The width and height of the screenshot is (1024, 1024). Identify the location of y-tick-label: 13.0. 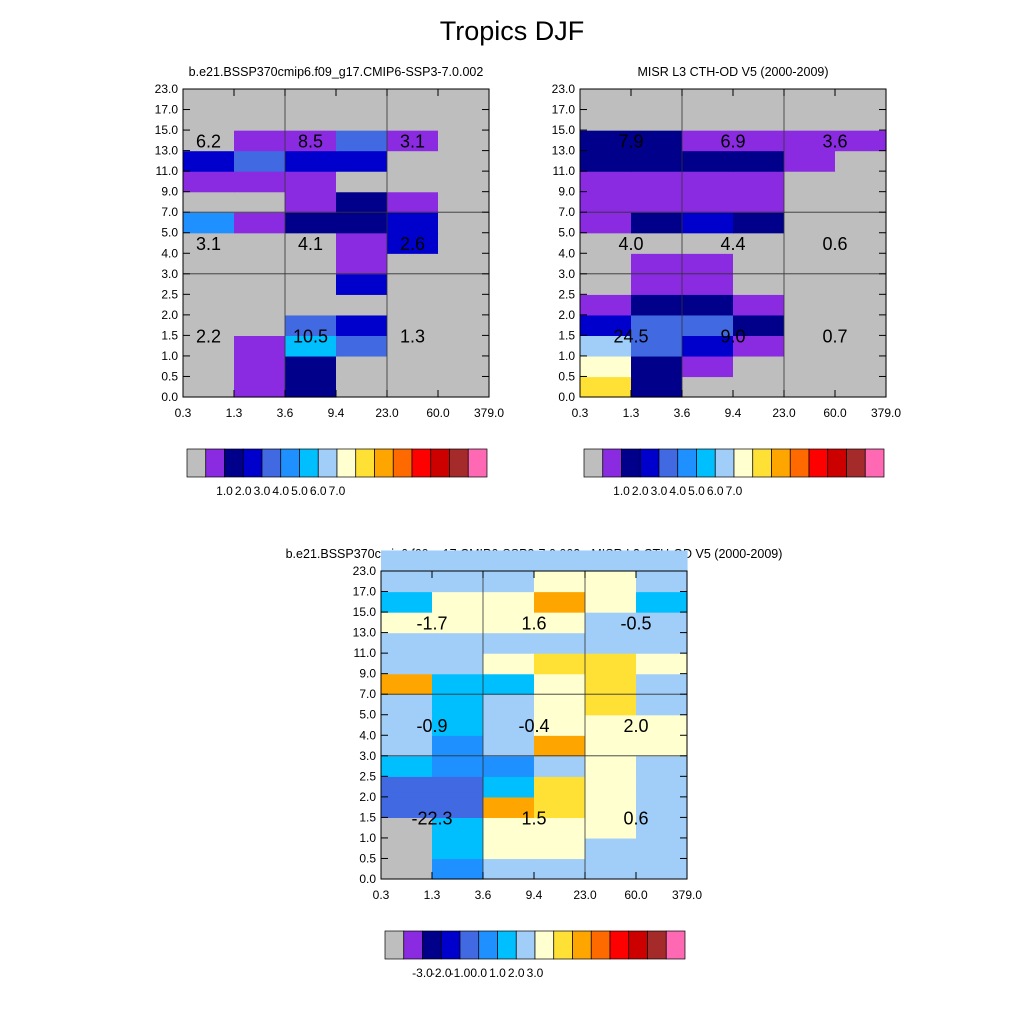
(365, 633).